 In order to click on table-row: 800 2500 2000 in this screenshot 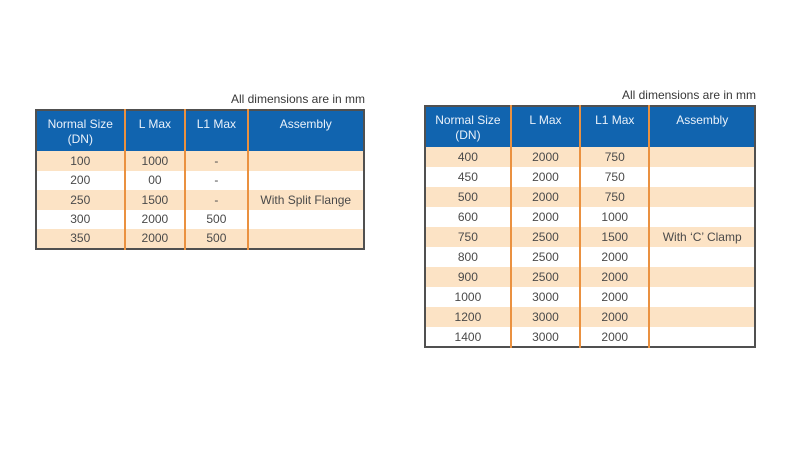, I will do `click(590, 257)`.